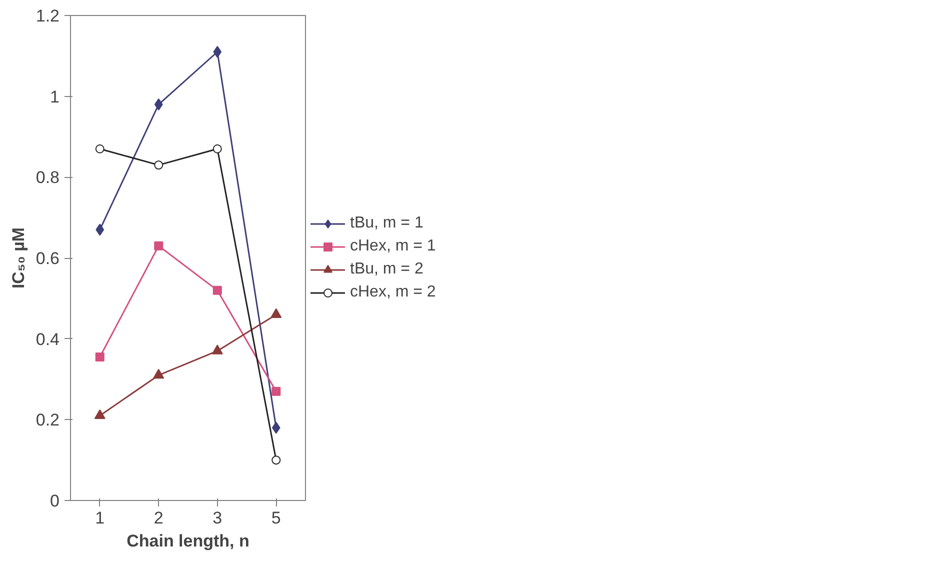  What do you see at coordinates (55, 96) in the screenshot?
I see `y-tick-label: 1` at bounding box center [55, 96].